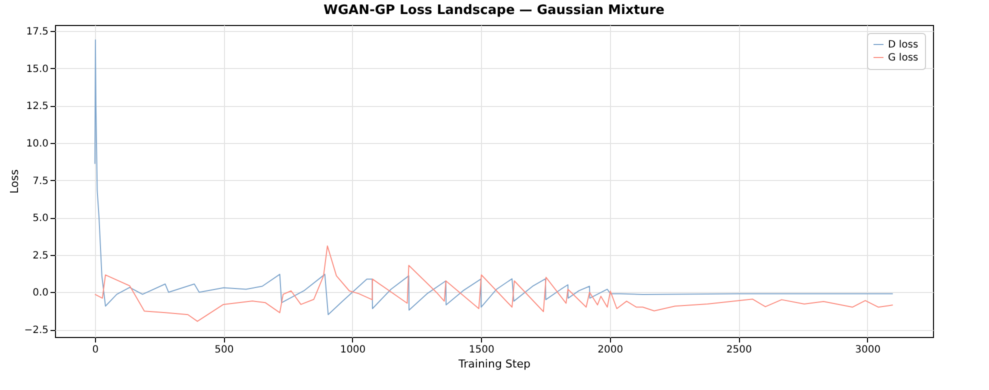 The width and height of the screenshot is (989, 390). I want to click on y-tick-label: 15.0, so click(37, 69).